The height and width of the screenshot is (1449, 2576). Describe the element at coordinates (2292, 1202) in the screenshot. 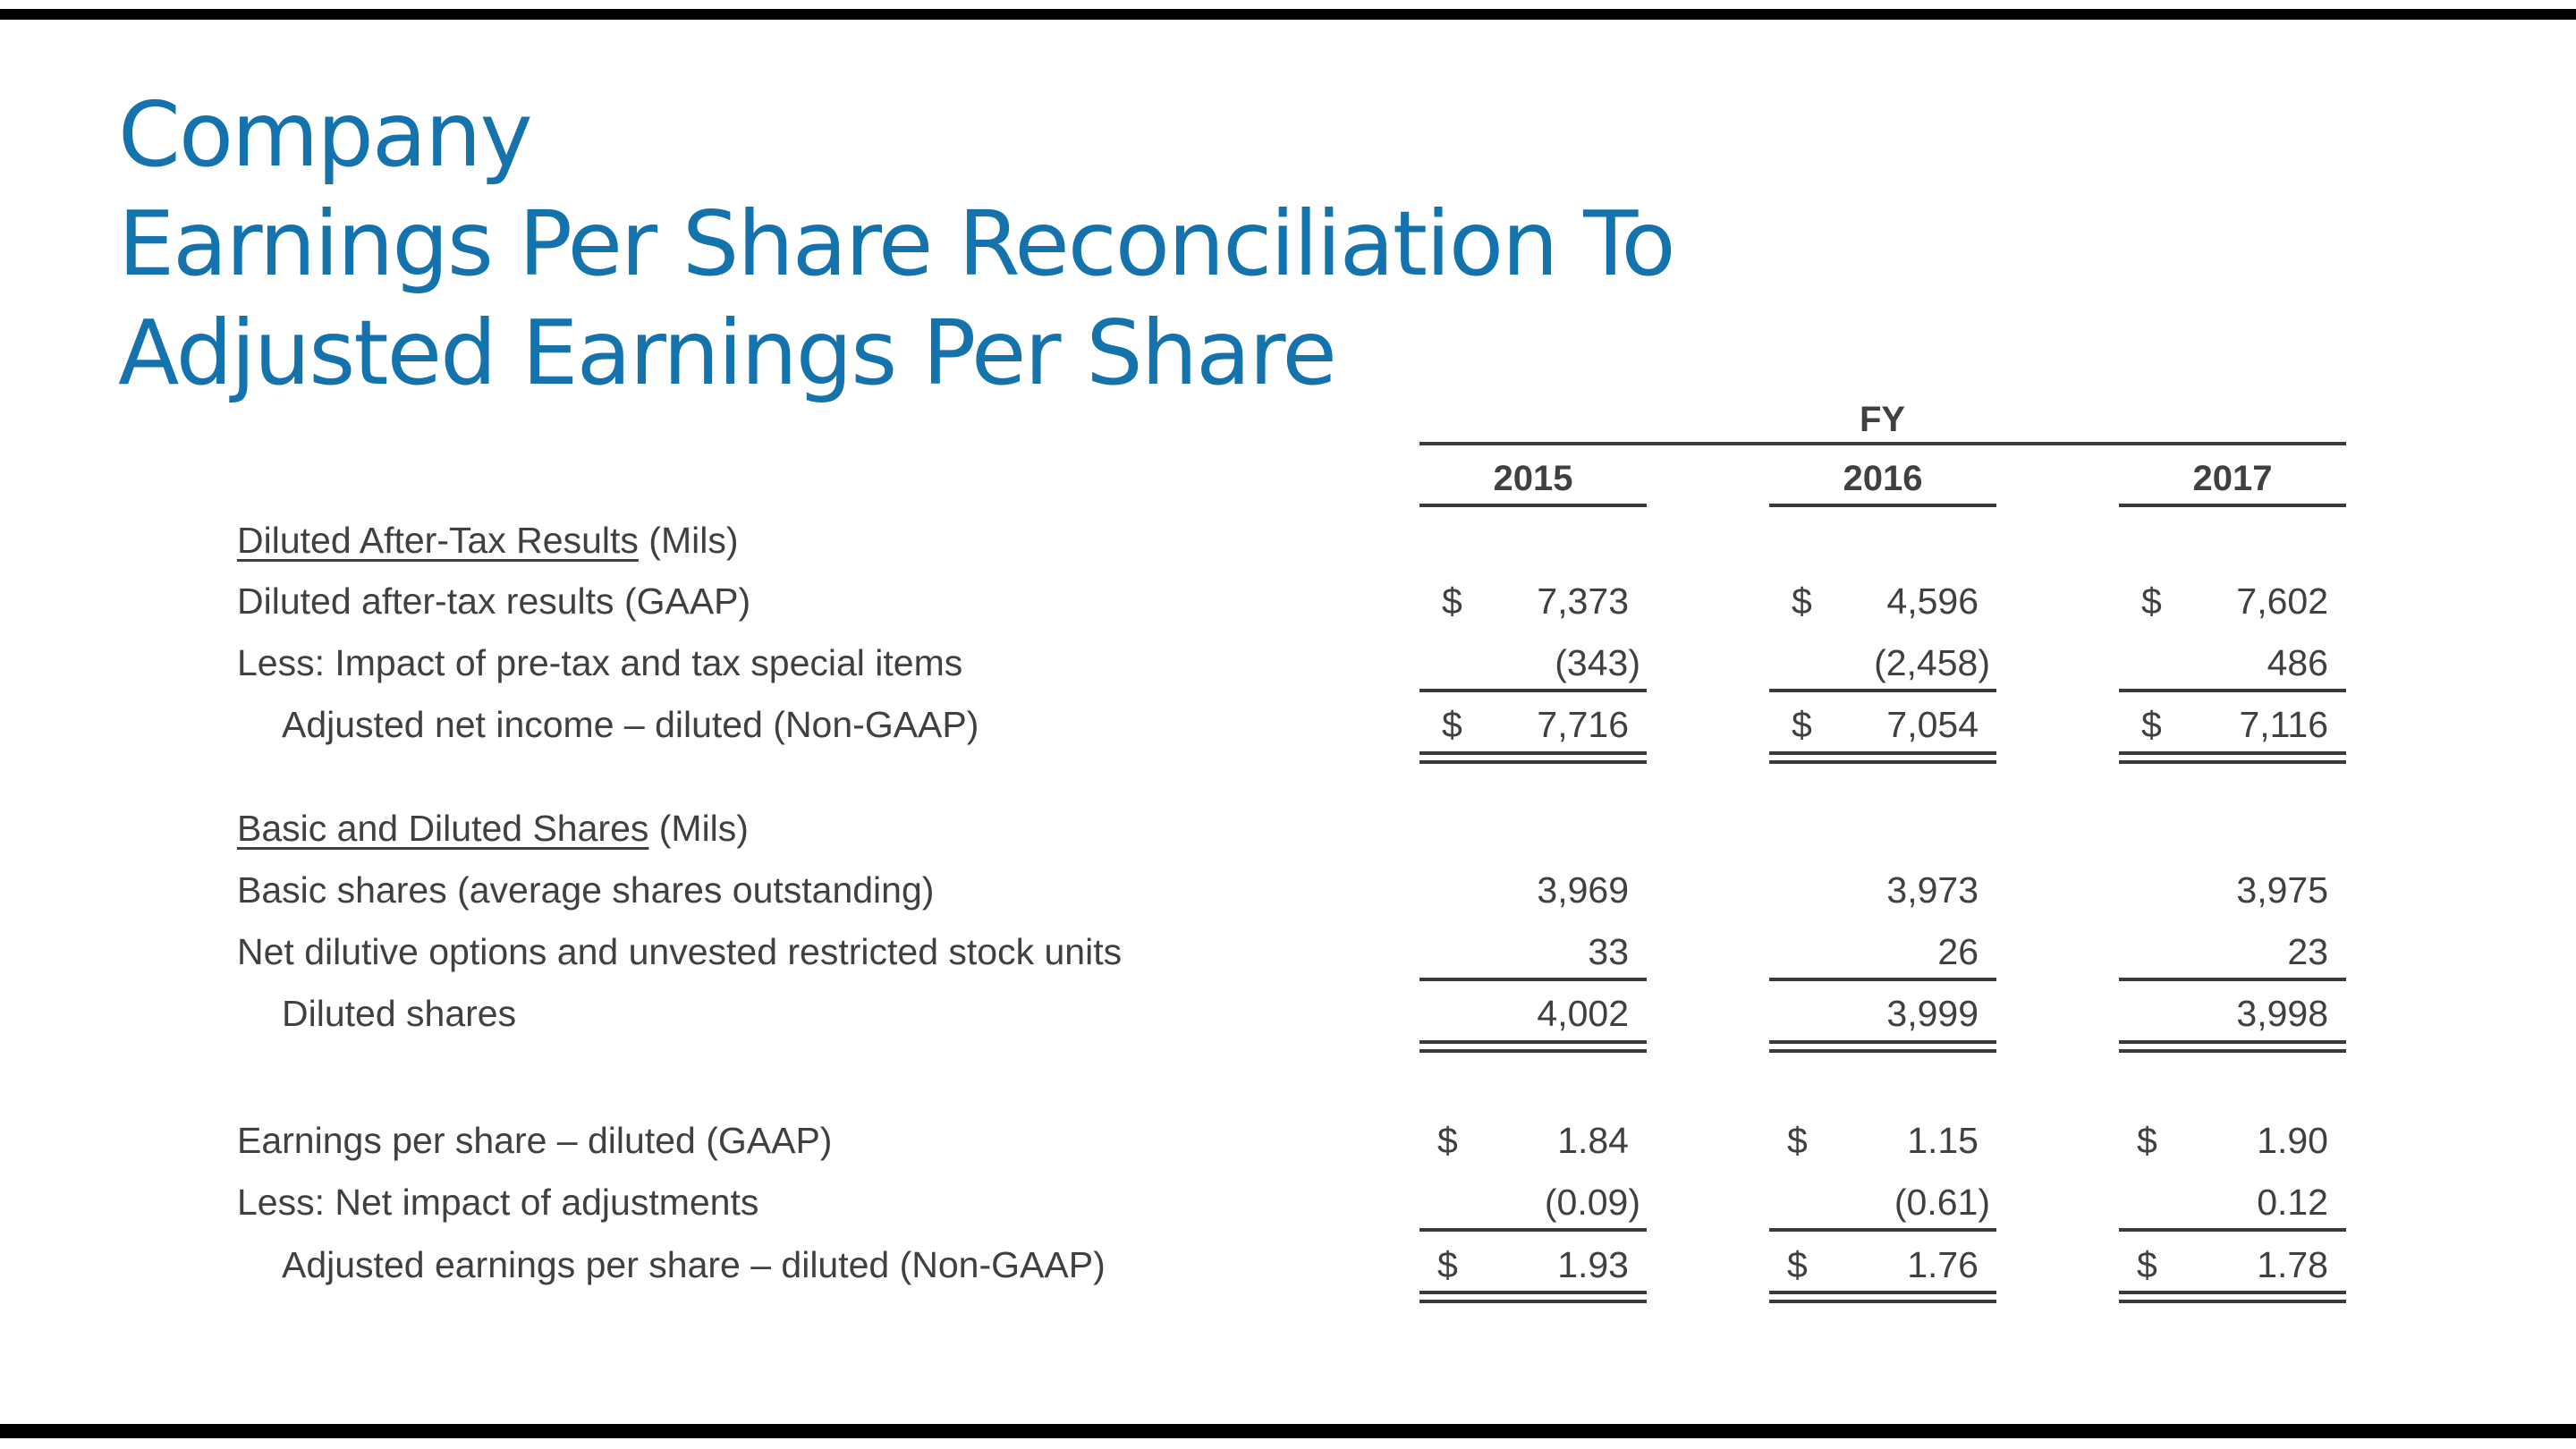

I see `value-2017: 0.12` at that location.